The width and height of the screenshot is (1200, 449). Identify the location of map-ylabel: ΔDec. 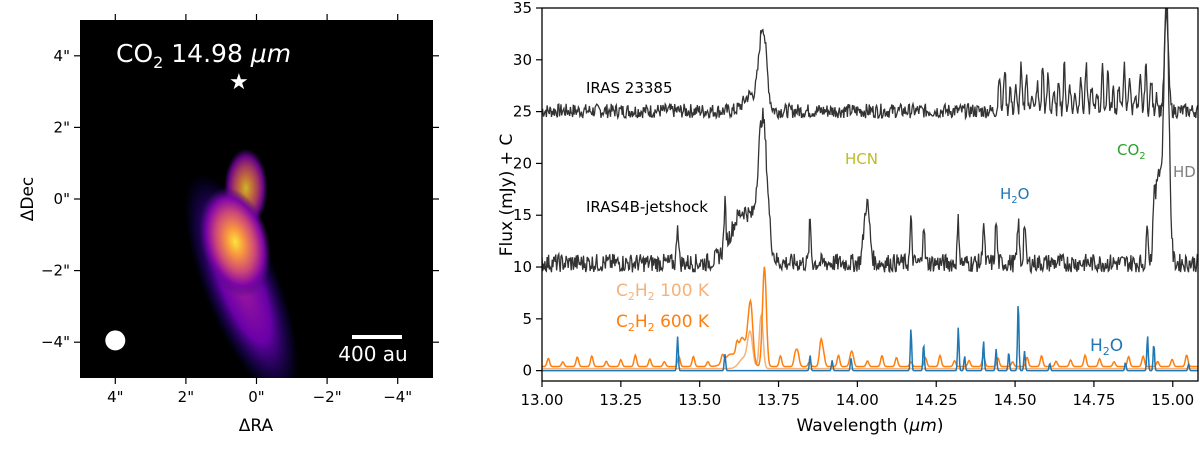
(28, 199).